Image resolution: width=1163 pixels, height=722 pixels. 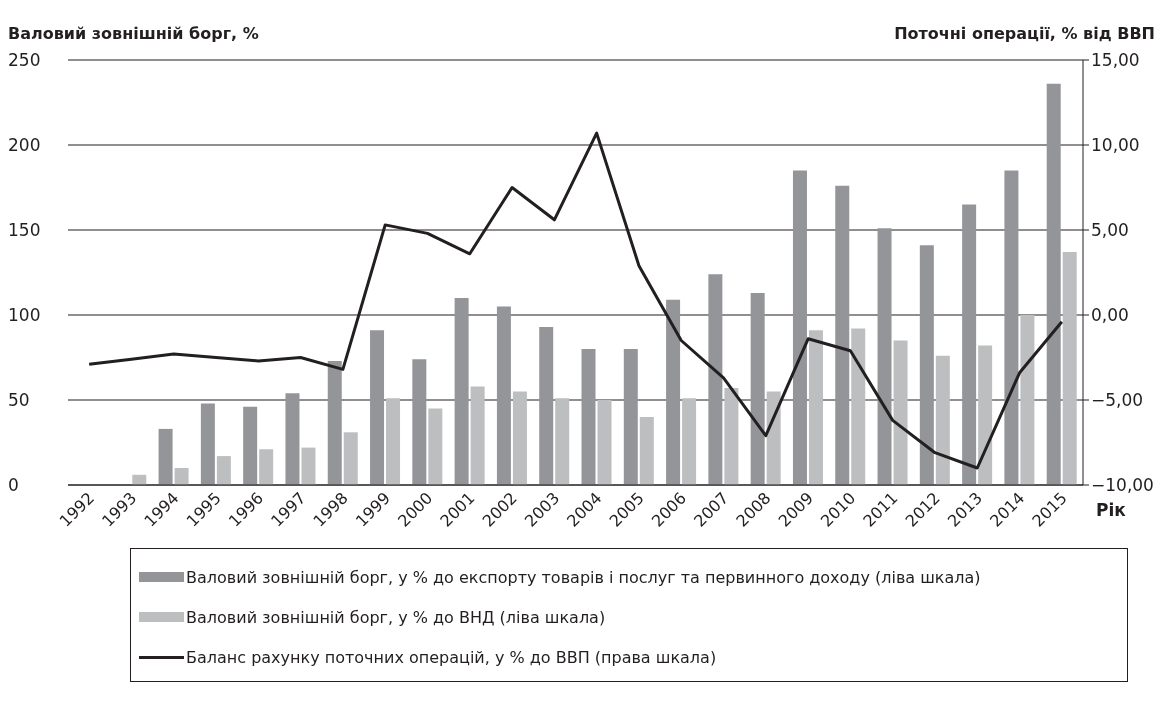 I want to click on y-tick-label: 100, so click(x=24, y=315).